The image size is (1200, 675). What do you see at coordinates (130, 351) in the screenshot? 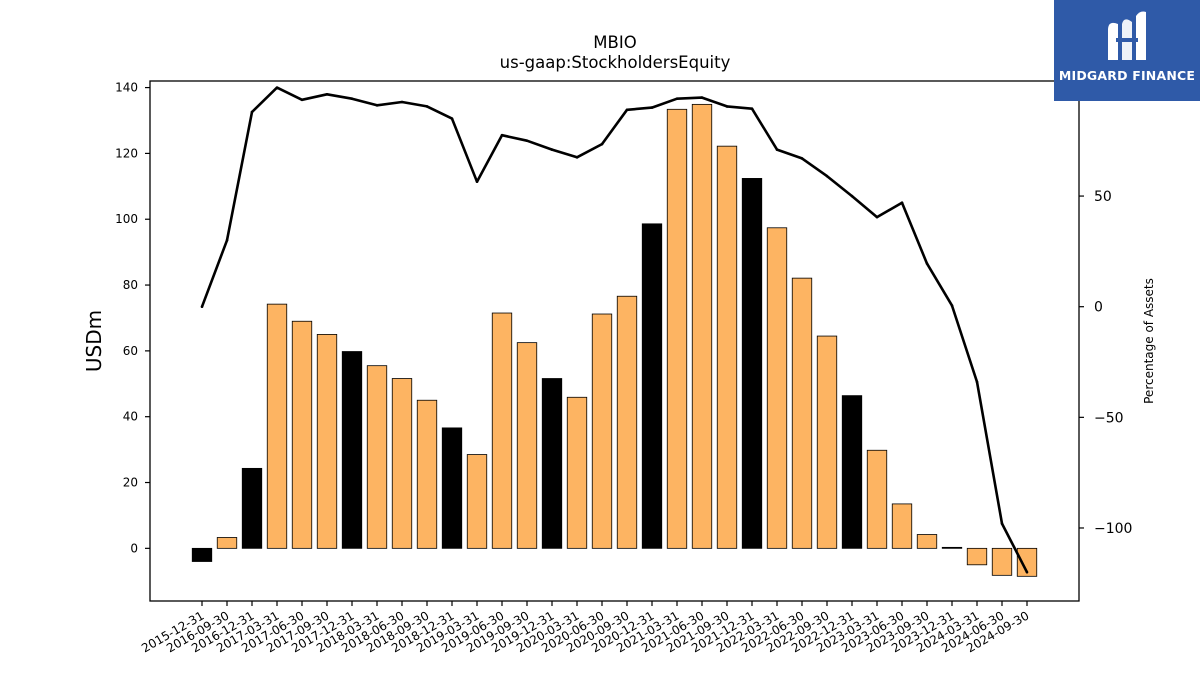
I see `y-tick-label: 60` at bounding box center [130, 351].